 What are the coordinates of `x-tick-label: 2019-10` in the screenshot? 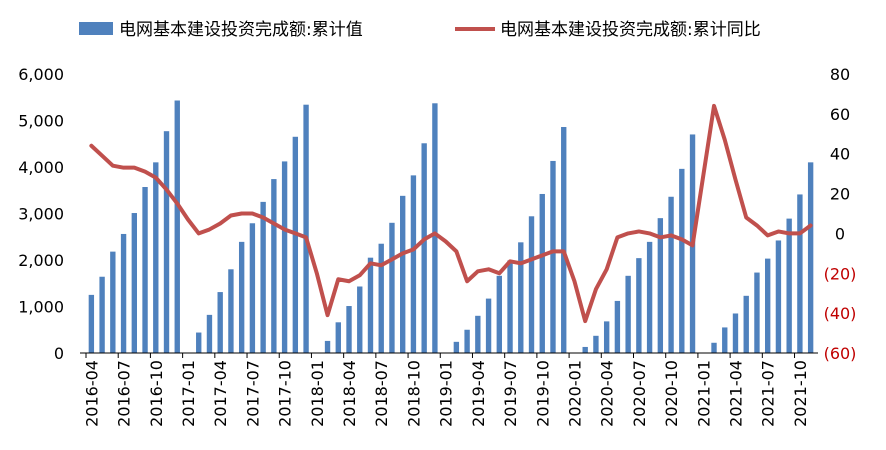 It's located at (542, 393).